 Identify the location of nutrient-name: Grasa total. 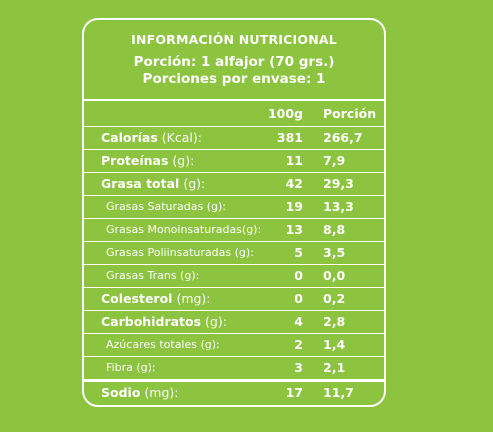
(140, 183).